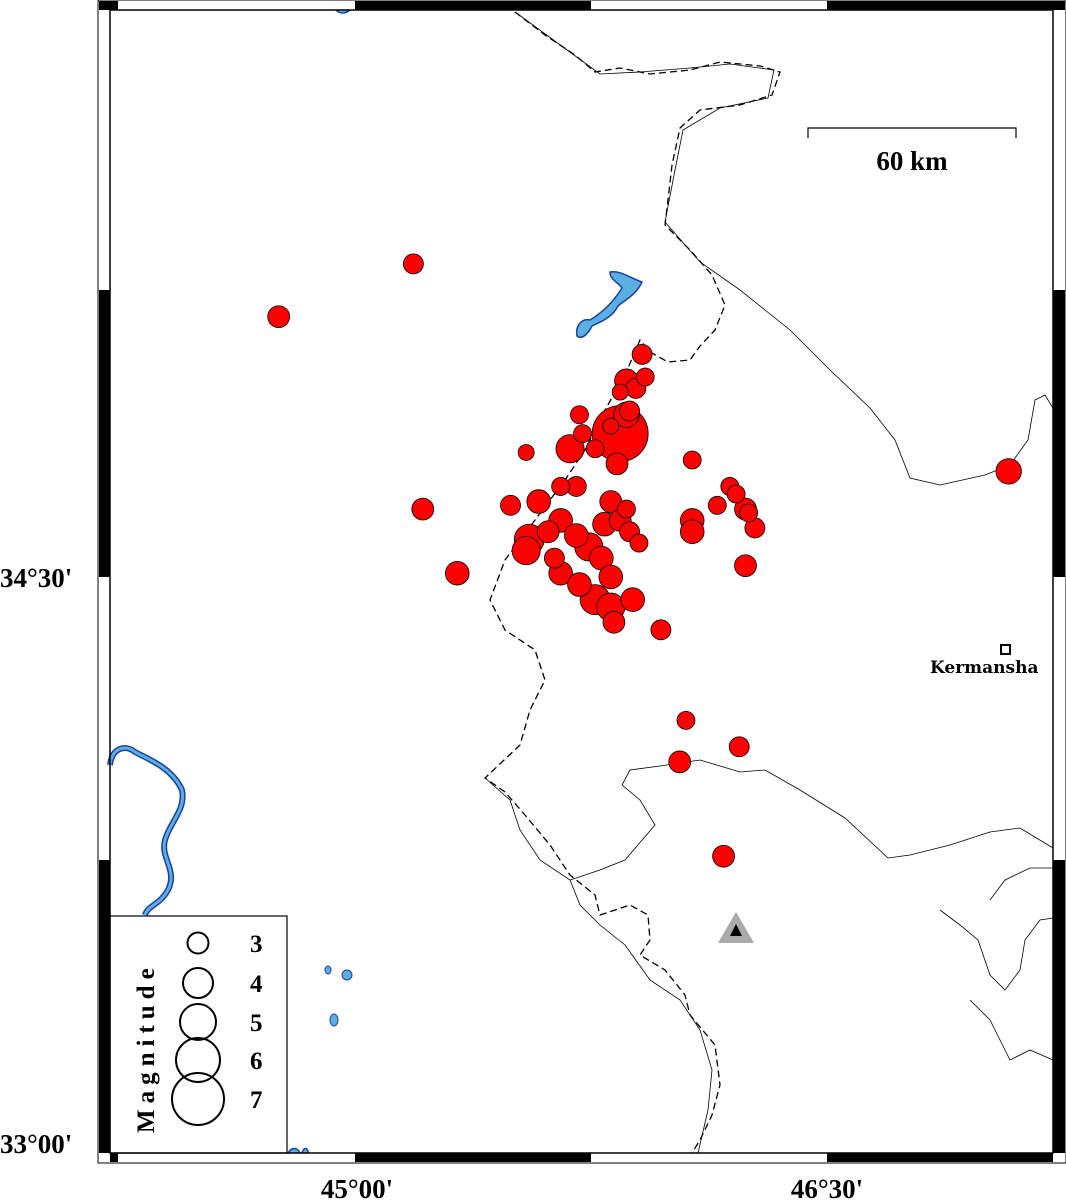  I want to click on legend-label: 6, so click(256, 1061).